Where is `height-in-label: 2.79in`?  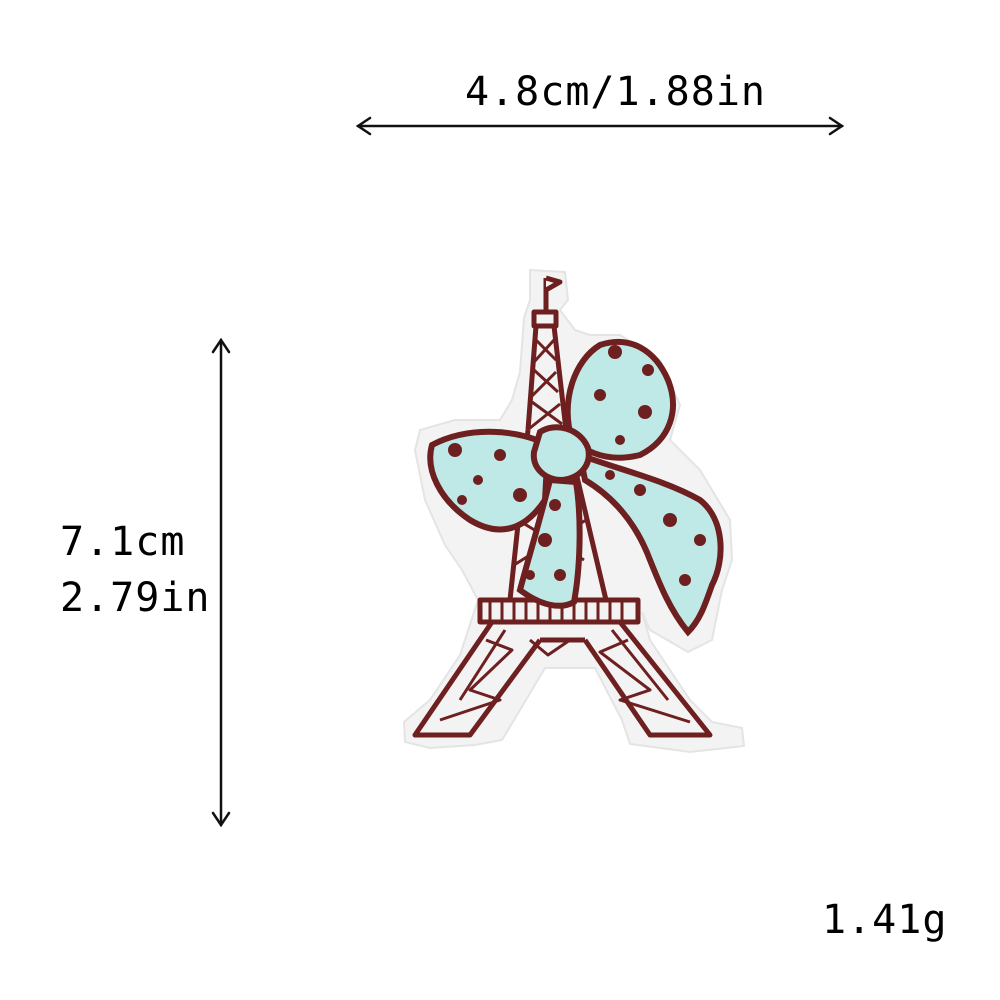 height-in-label: 2.79in is located at coordinates (135, 598).